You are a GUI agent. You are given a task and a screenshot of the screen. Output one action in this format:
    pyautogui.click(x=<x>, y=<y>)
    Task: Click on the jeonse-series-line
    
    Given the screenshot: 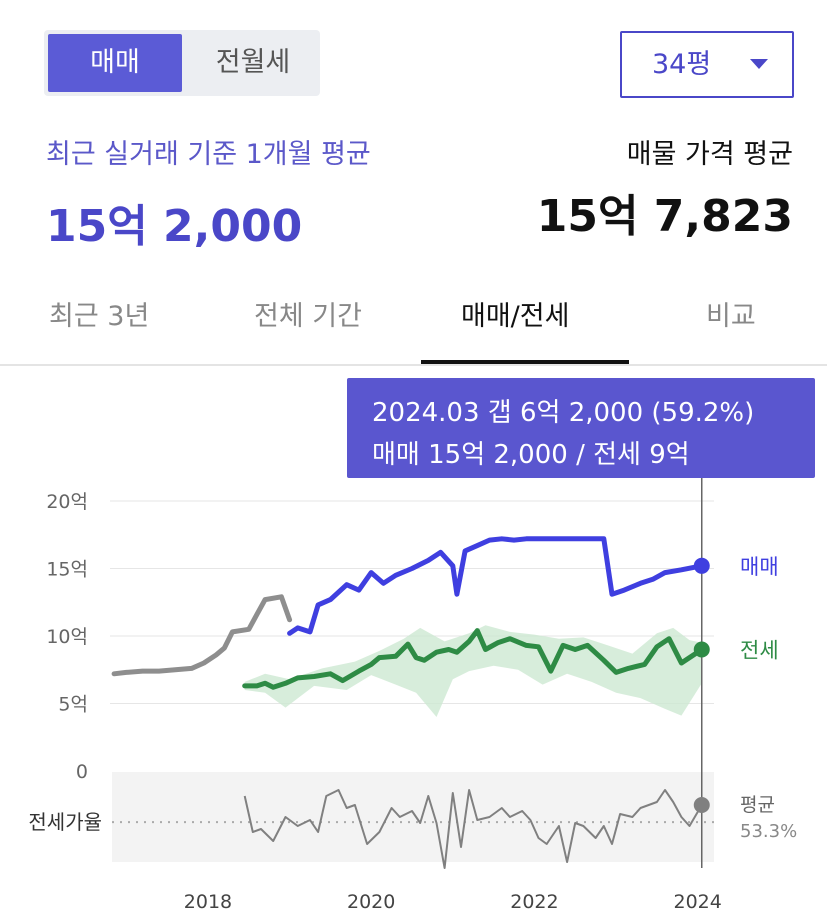 What is the action you would take?
    pyautogui.click(x=473, y=659)
    